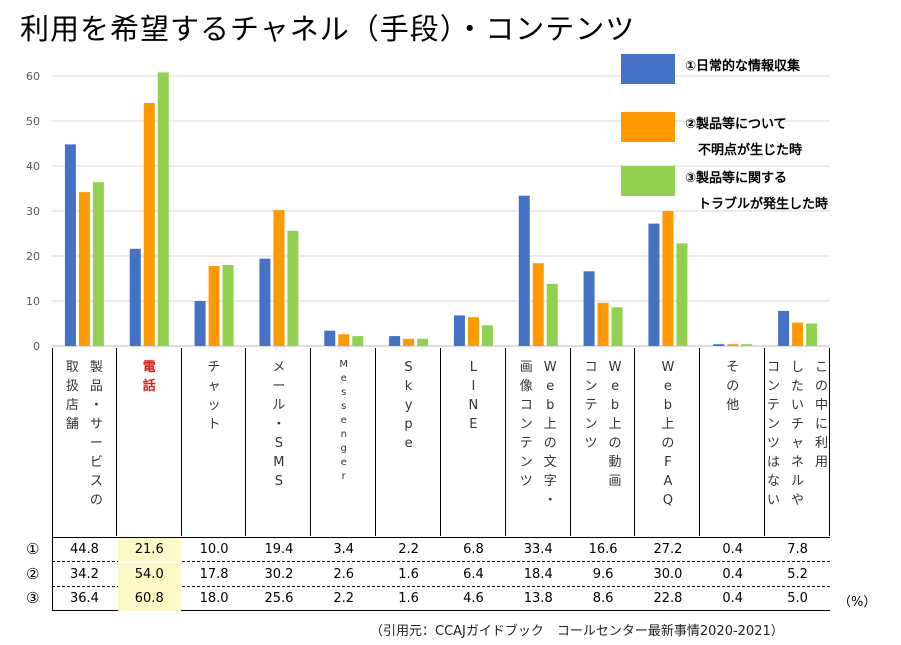  I want to click on category-label: コンテンツ, so click(591, 405).